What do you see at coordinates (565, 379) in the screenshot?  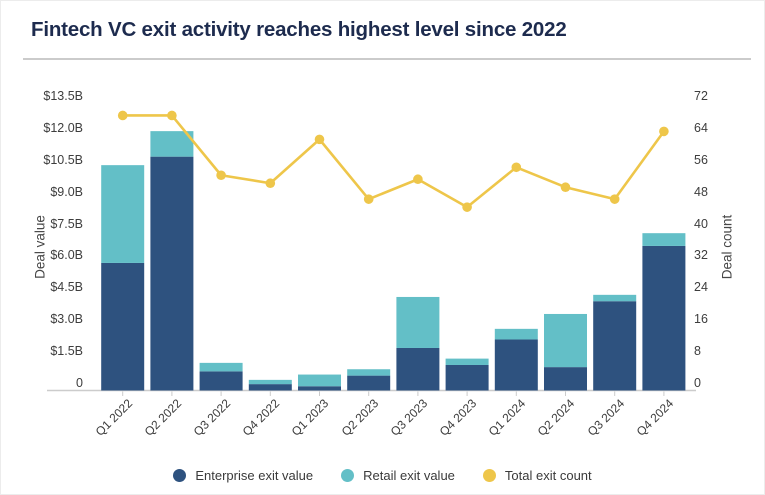 I see `bar-enterprise-q2-2024` at bounding box center [565, 379].